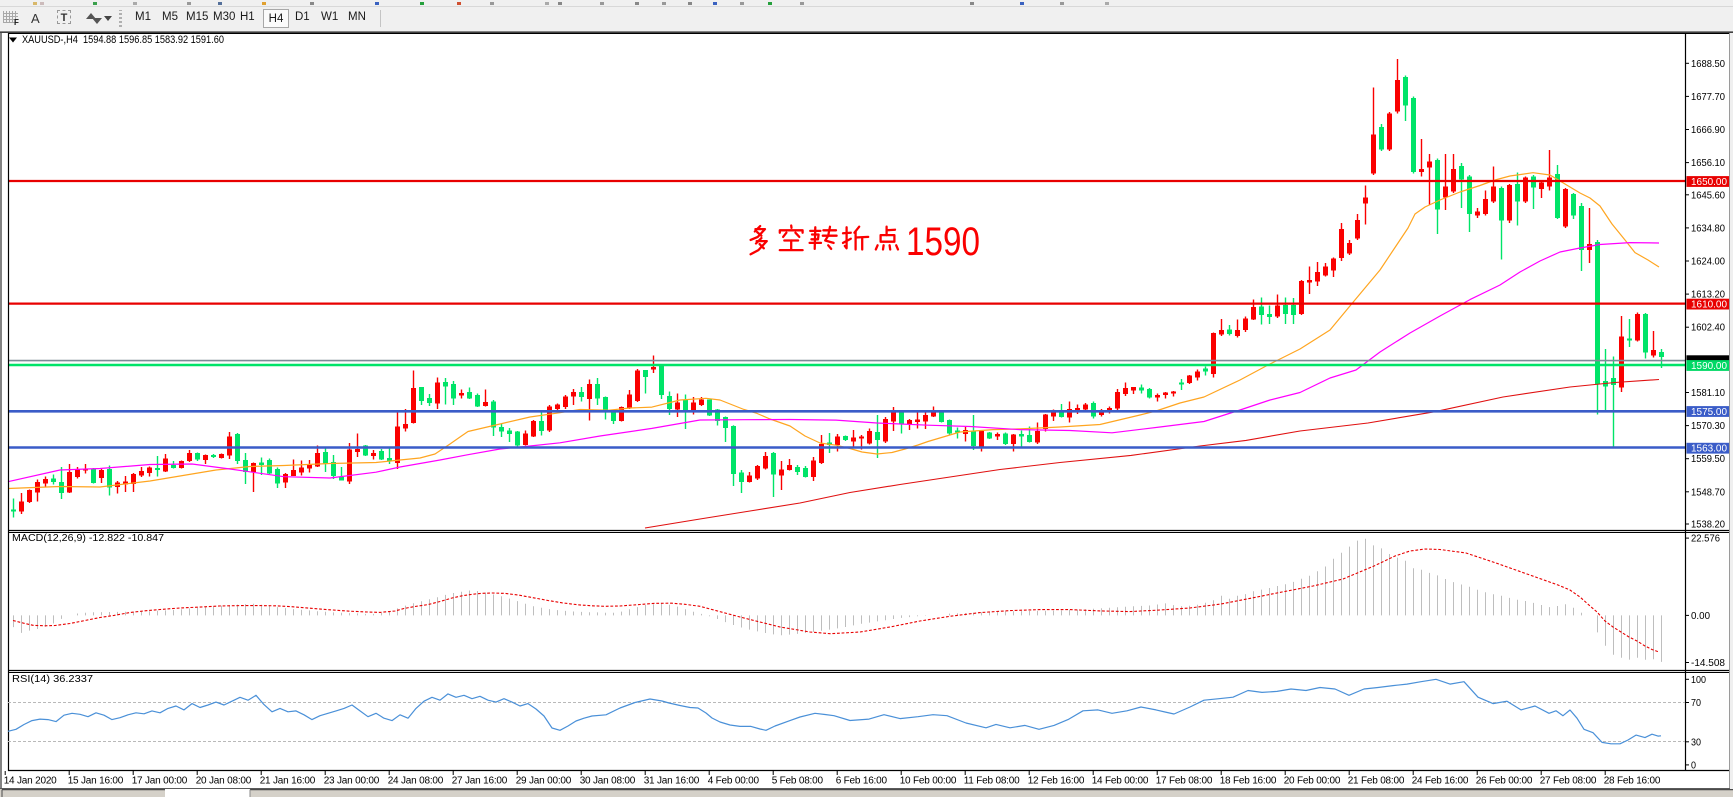  What do you see at coordinates (1376, 781) in the screenshot?
I see `svg-text: 21 Feb 08:00` at bounding box center [1376, 781].